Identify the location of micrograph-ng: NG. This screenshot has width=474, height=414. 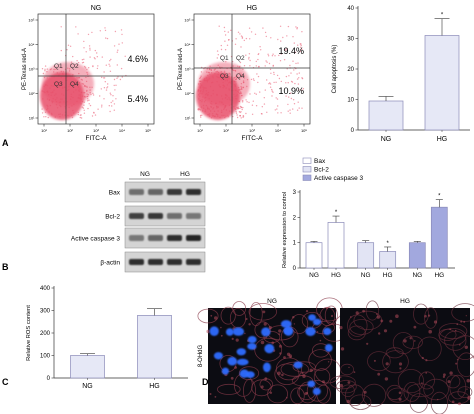
(272, 351).